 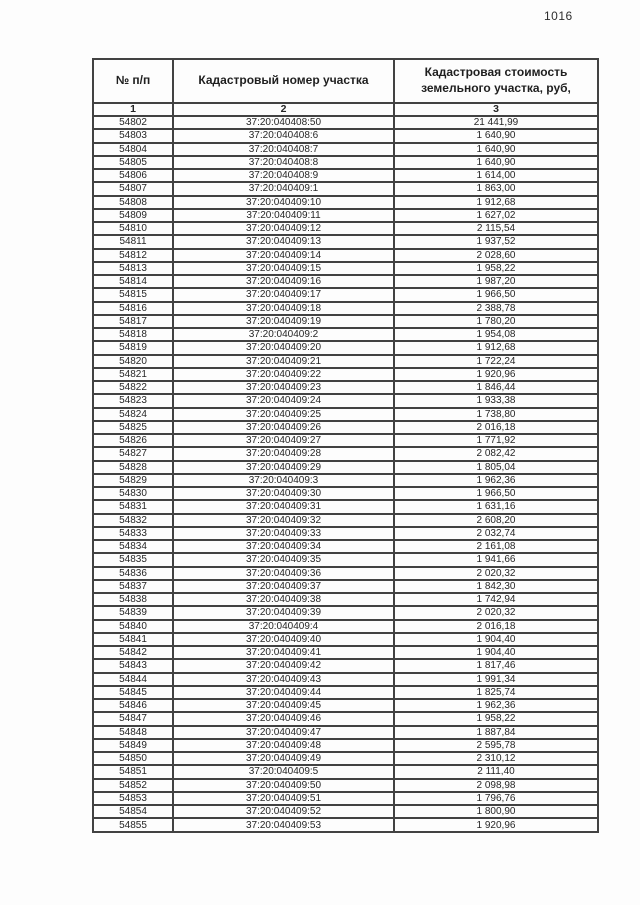 What do you see at coordinates (133, 149) in the screenshot?
I see `row-number-cell: 54804` at bounding box center [133, 149].